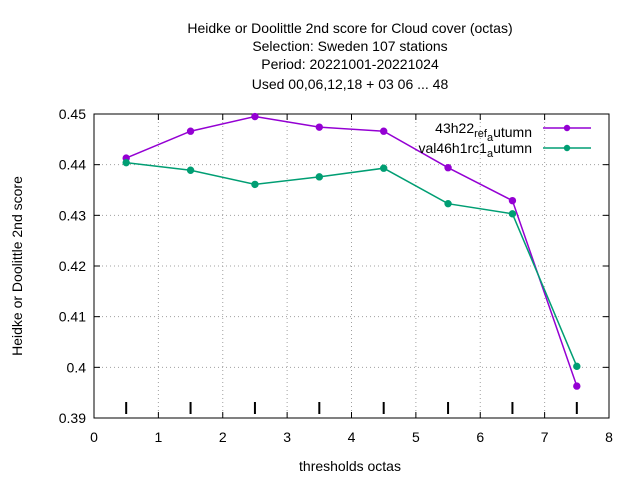  I want to click on y-tick-label: 0.41, so click(72, 317).